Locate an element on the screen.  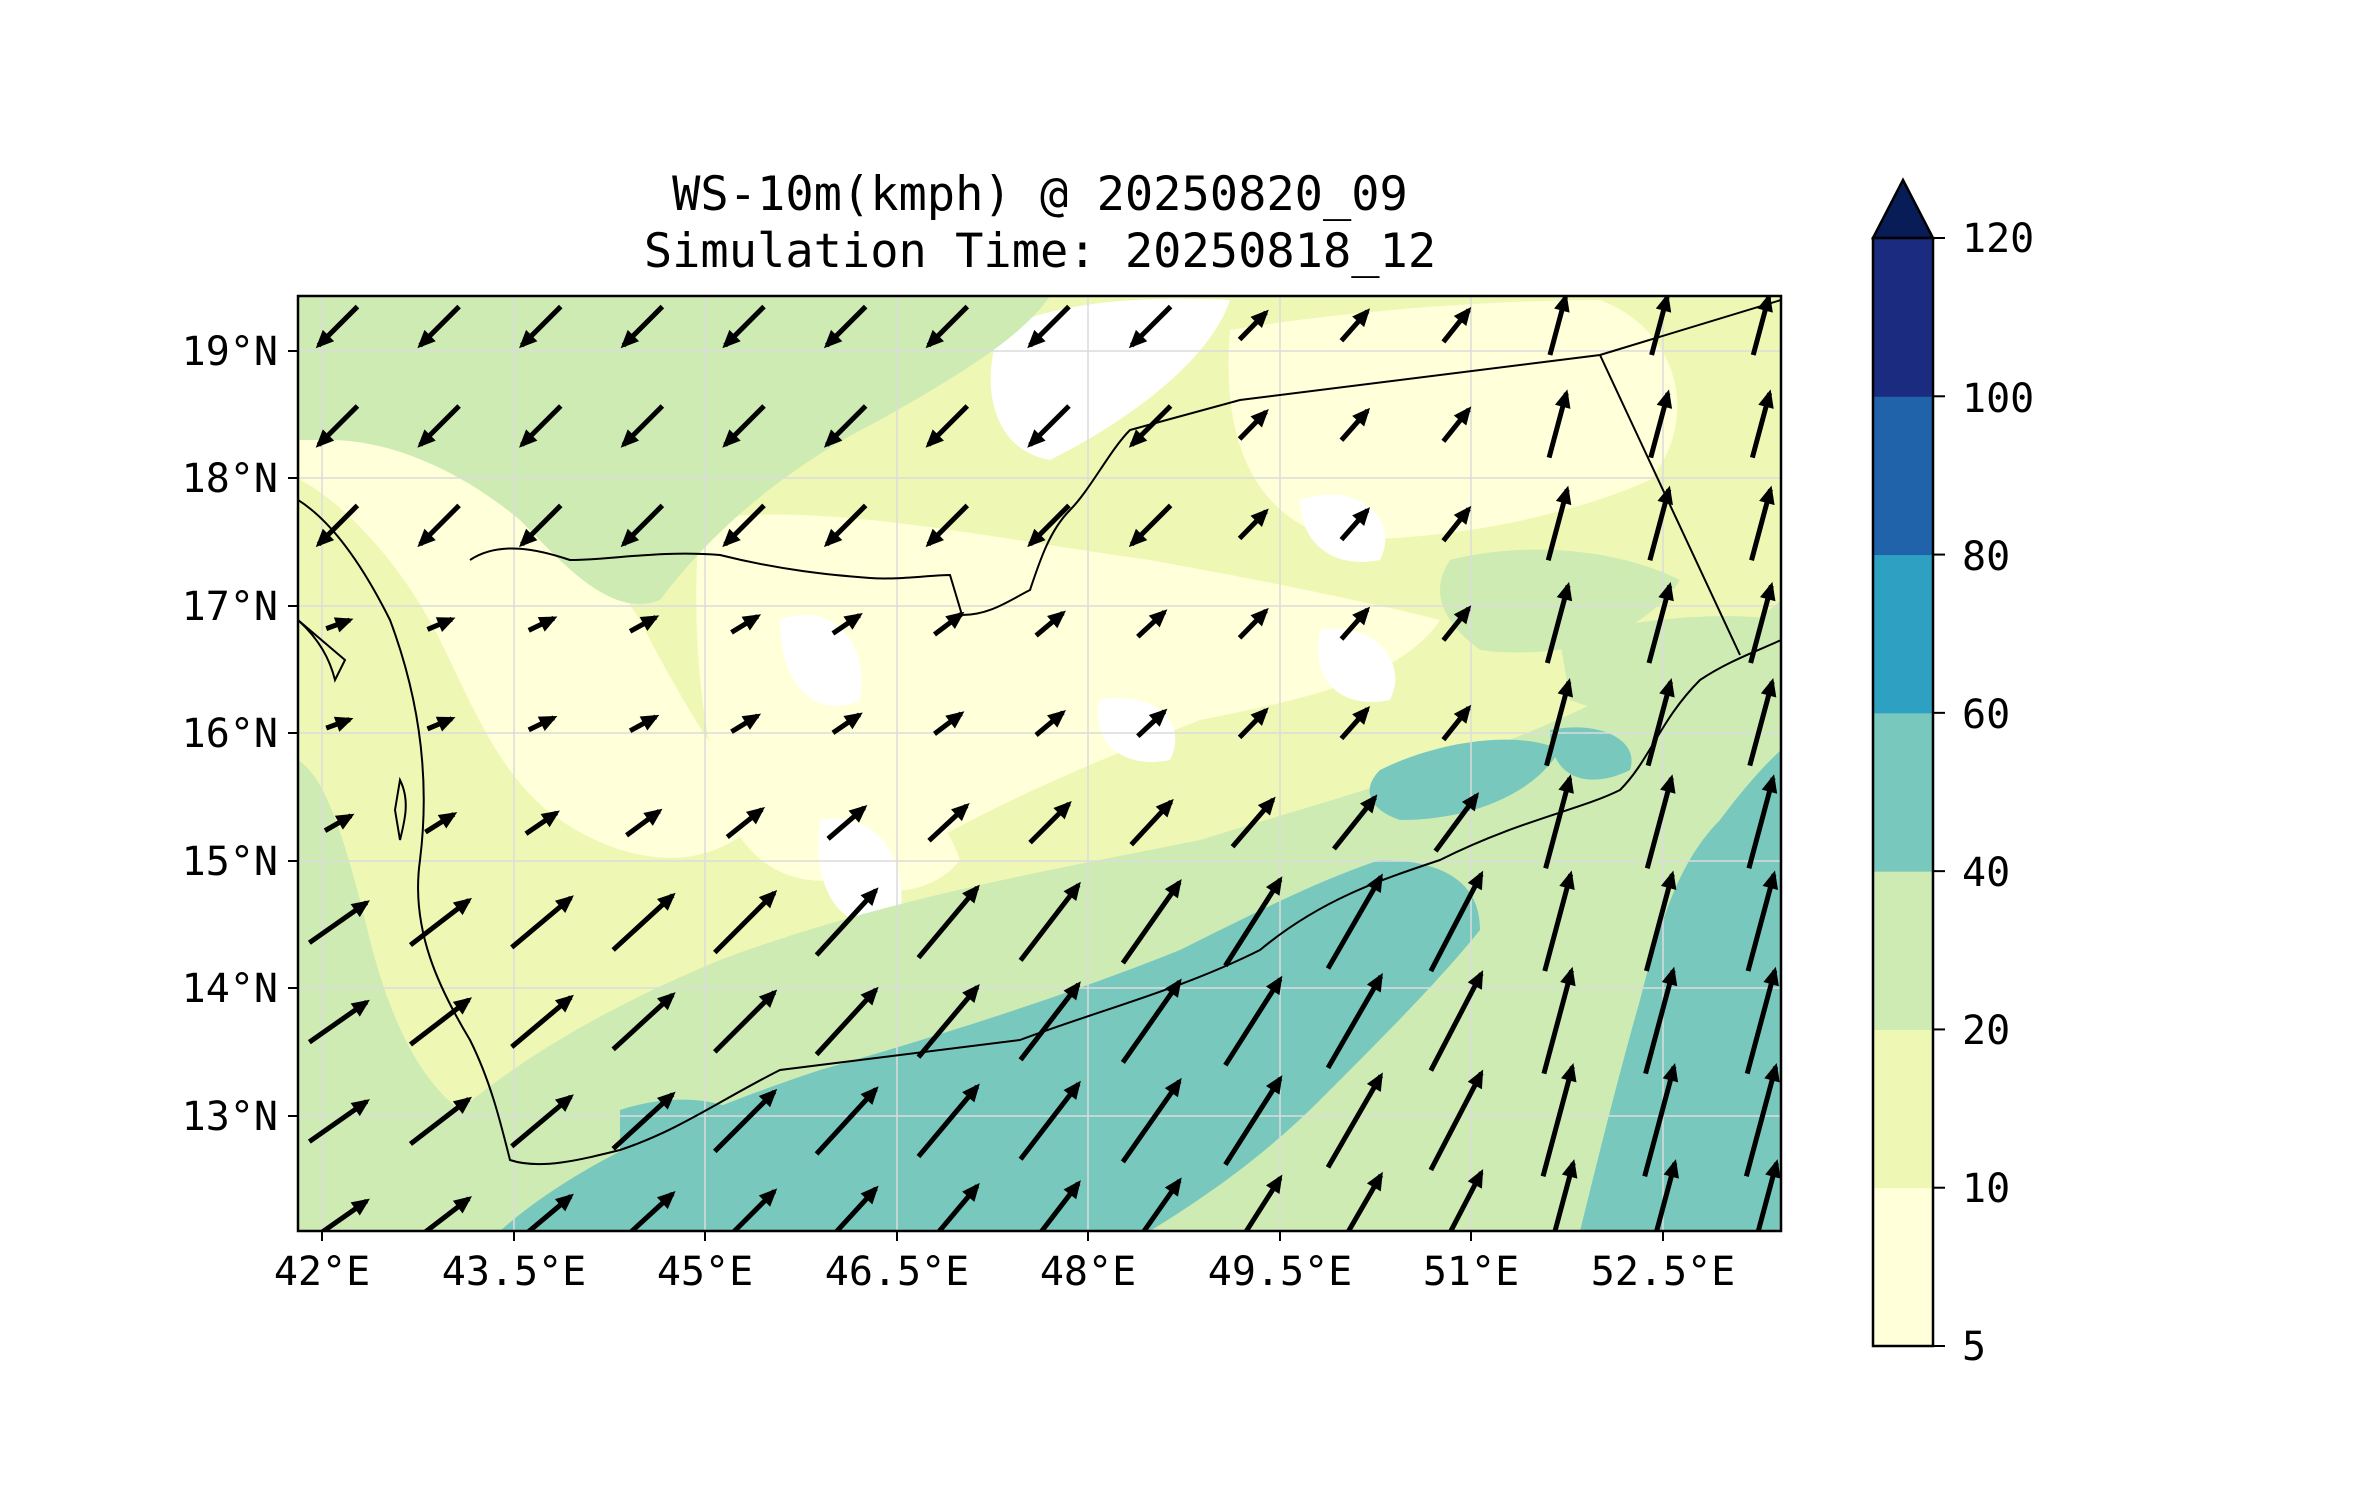
colorbar-segments is located at coordinates (1903, 792).